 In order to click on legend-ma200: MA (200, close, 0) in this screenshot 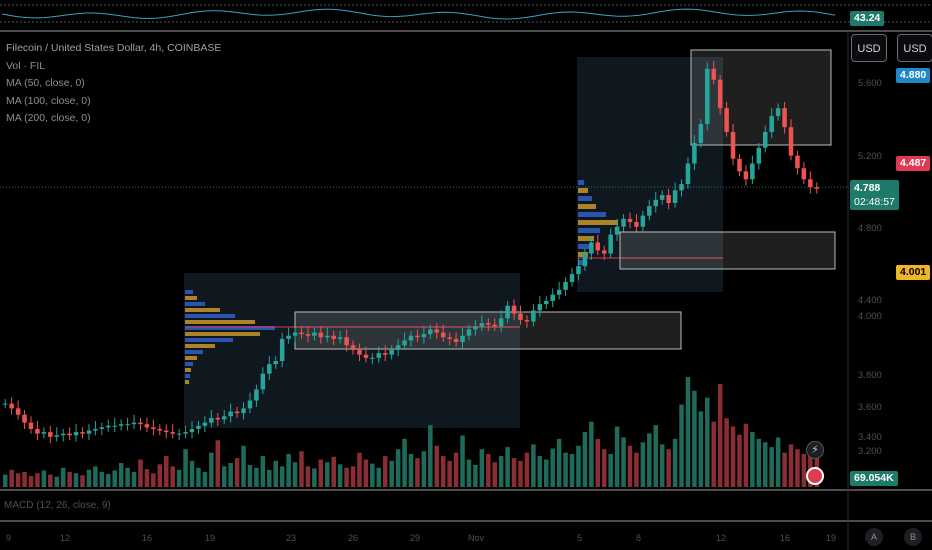, I will do `click(48, 118)`.